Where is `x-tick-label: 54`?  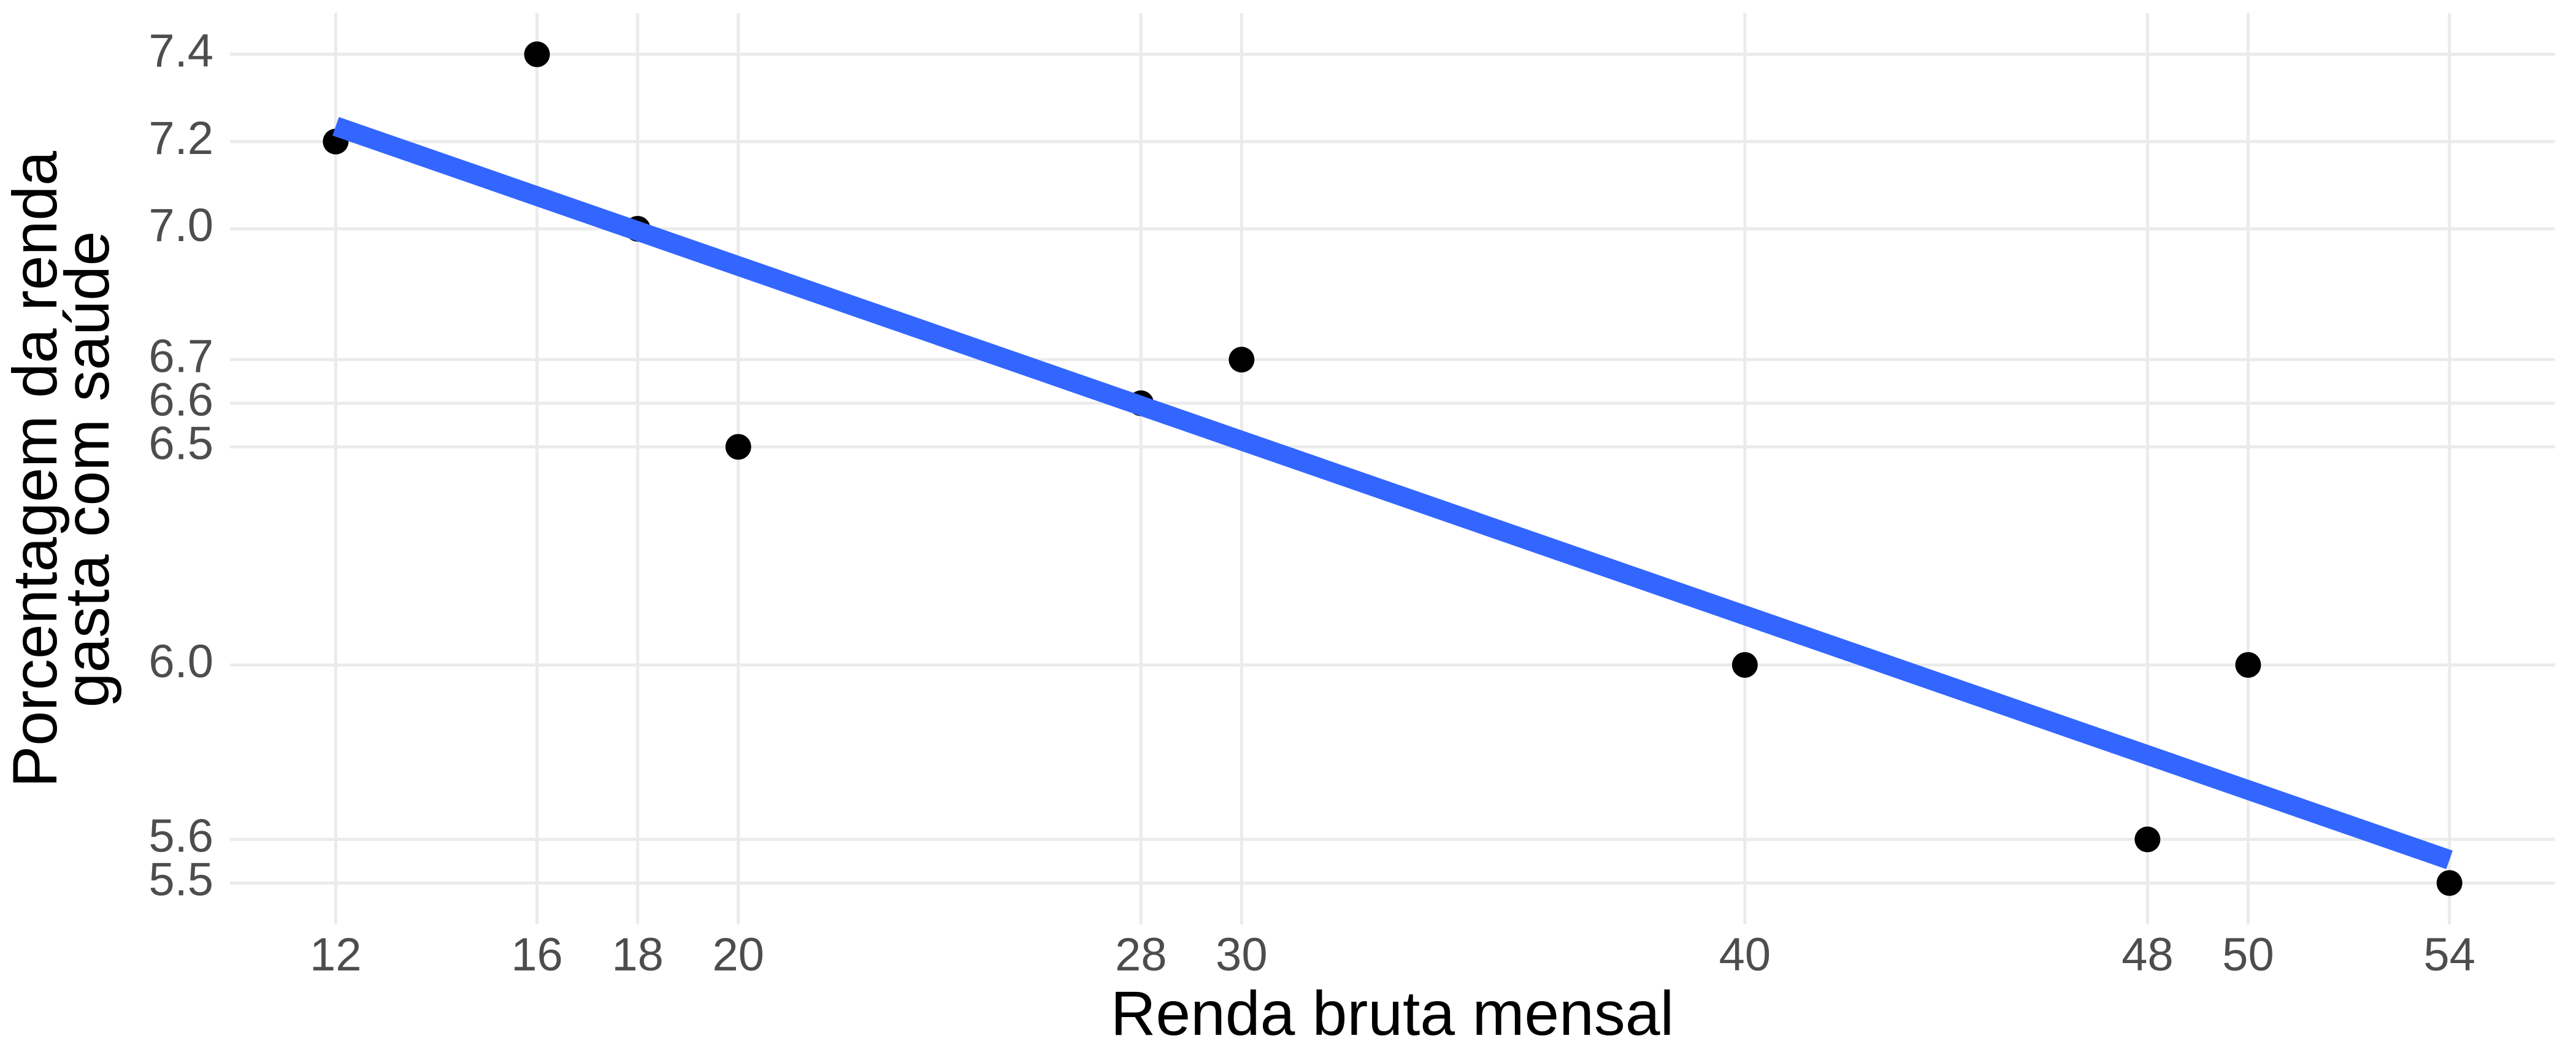 x-tick-label: 54 is located at coordinates (2449, 955).